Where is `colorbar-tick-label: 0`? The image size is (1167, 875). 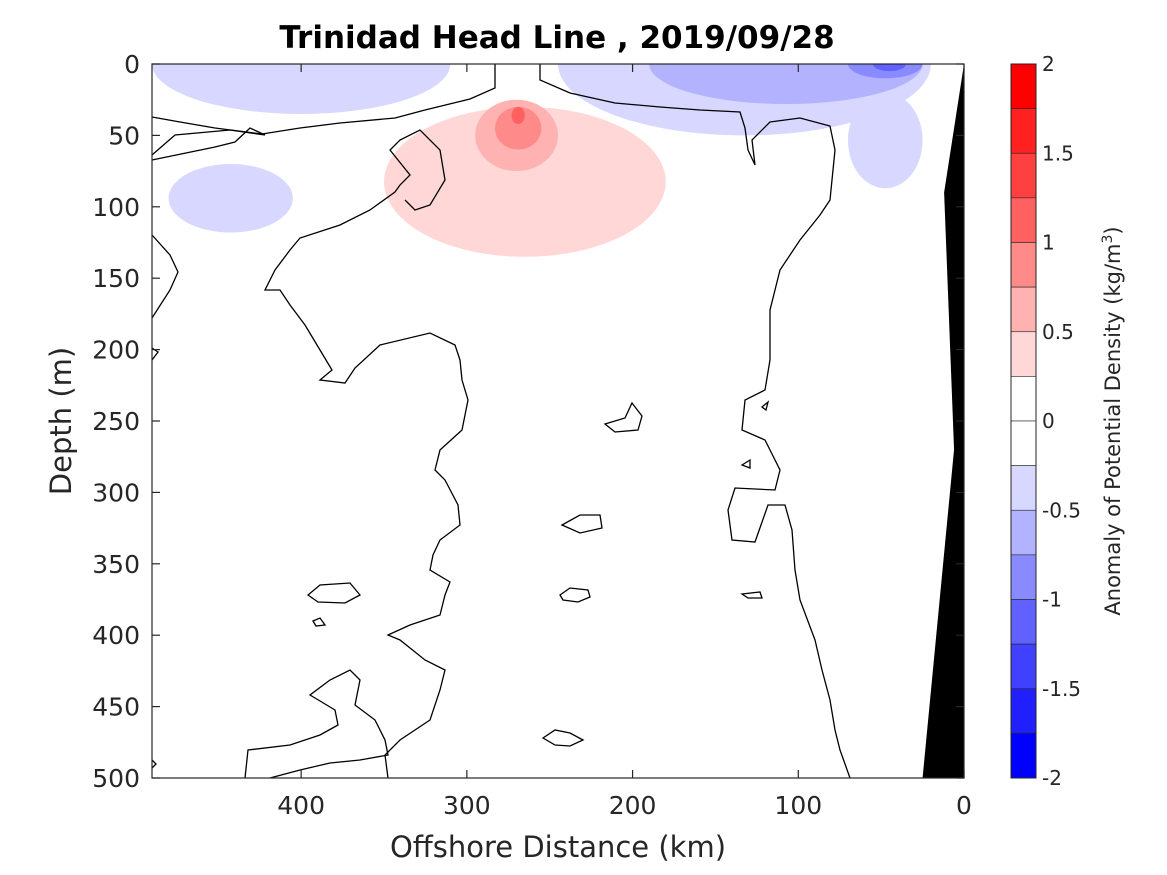
colorbar-tick-label: 0 is located at coordinates (1048, 421).